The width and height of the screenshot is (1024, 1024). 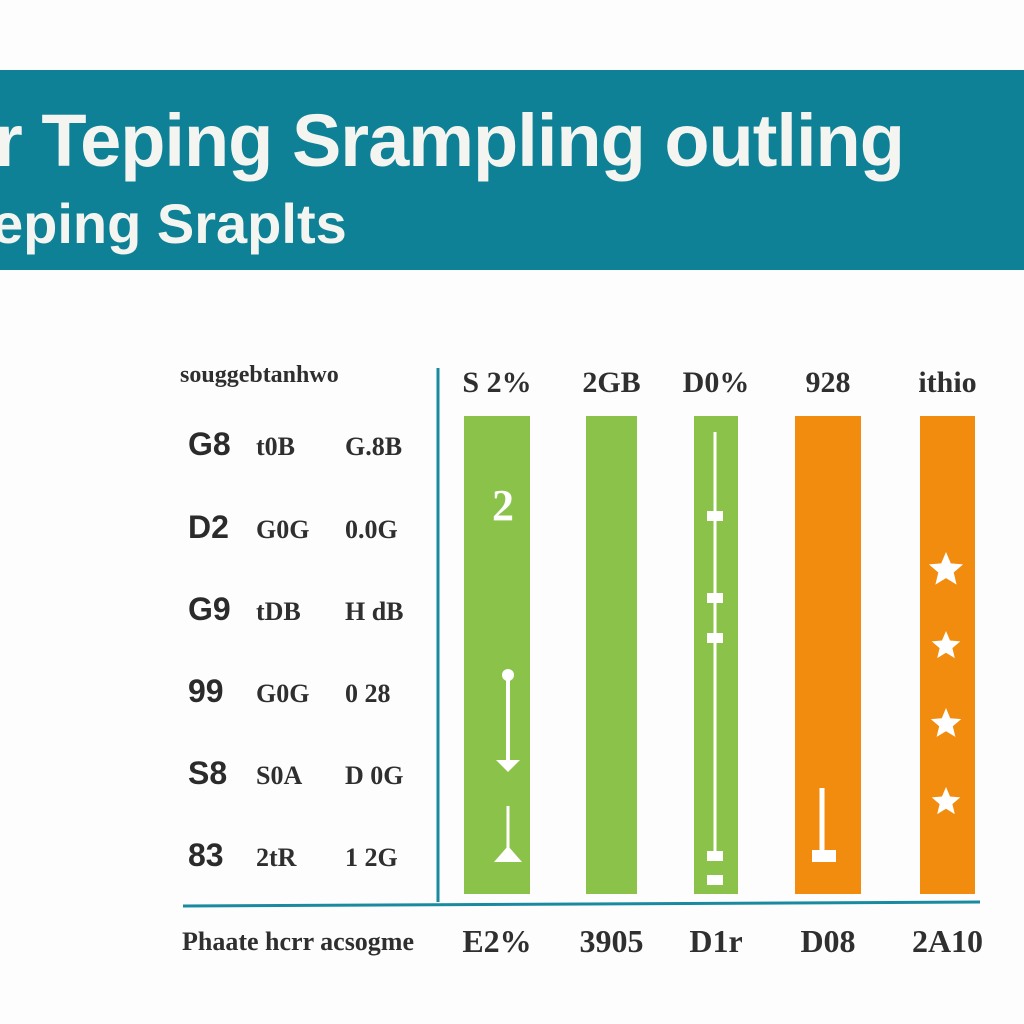 I want to click on table-cell-r2-c1: D2, so click(x=208, y=527).